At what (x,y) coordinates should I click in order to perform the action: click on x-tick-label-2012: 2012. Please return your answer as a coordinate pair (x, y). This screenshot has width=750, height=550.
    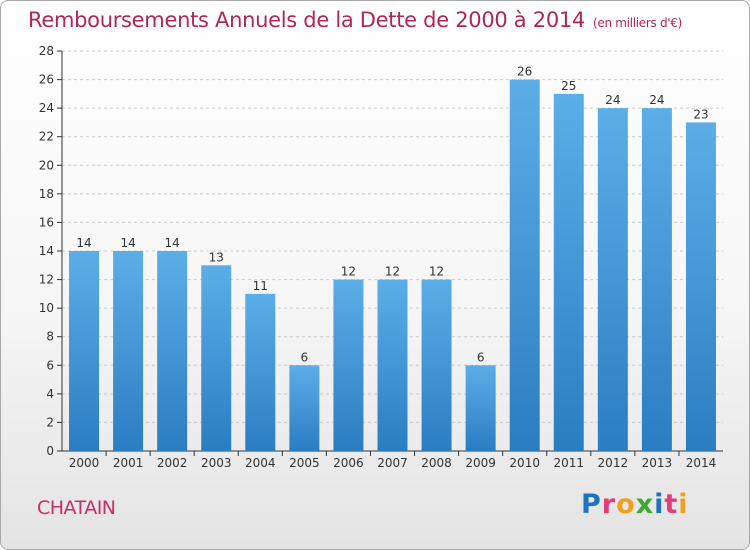
    Looking at the image, I should click on (613, 463).